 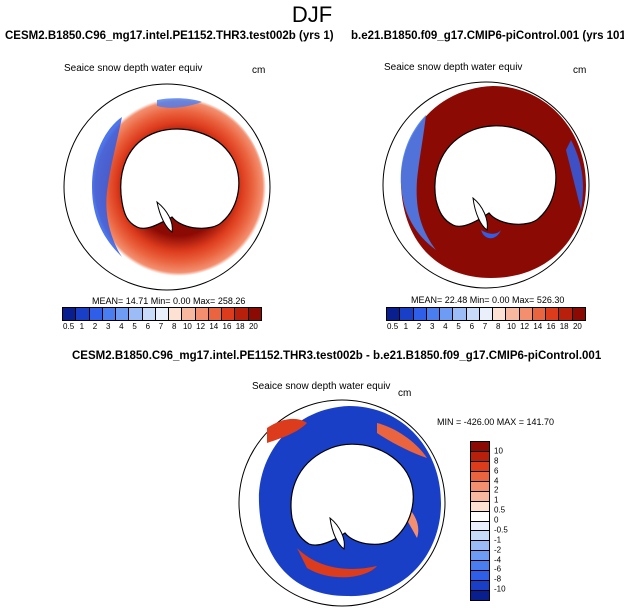 I want to click on colorbar-tick-label: -6, so click(x=498, y=569).